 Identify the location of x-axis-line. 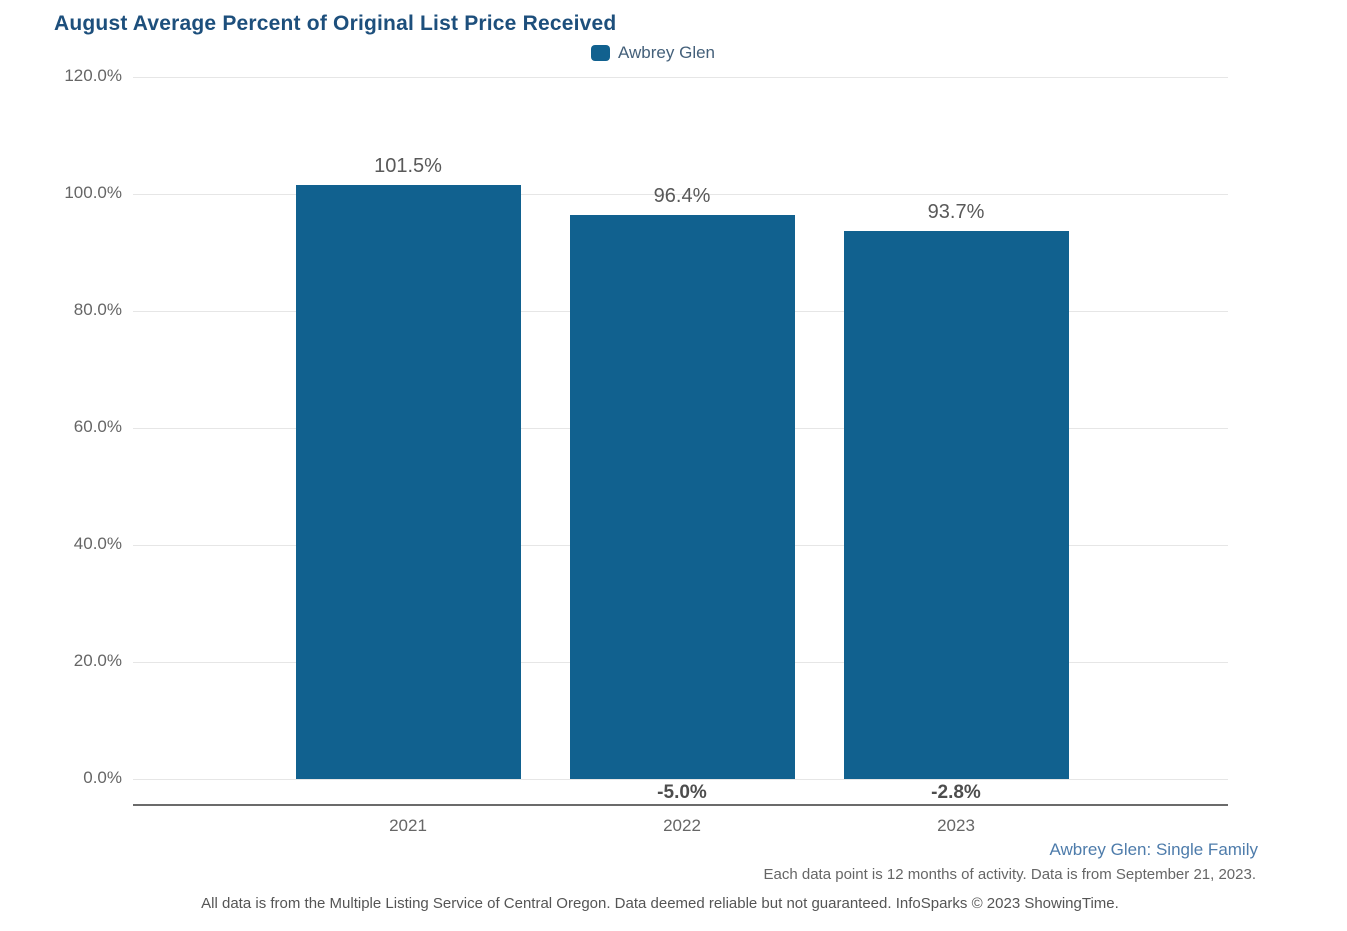
(680, 805).